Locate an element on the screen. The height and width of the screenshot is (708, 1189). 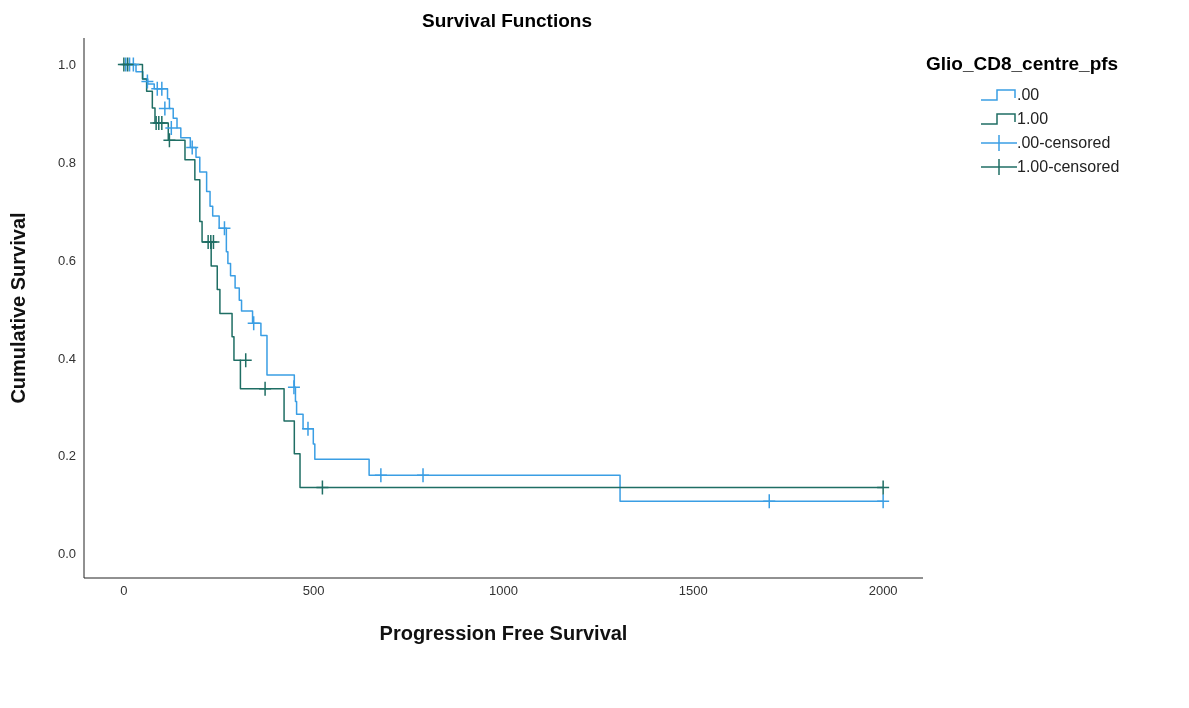
legend-label: .00 is located at coordinates (1028, 95).